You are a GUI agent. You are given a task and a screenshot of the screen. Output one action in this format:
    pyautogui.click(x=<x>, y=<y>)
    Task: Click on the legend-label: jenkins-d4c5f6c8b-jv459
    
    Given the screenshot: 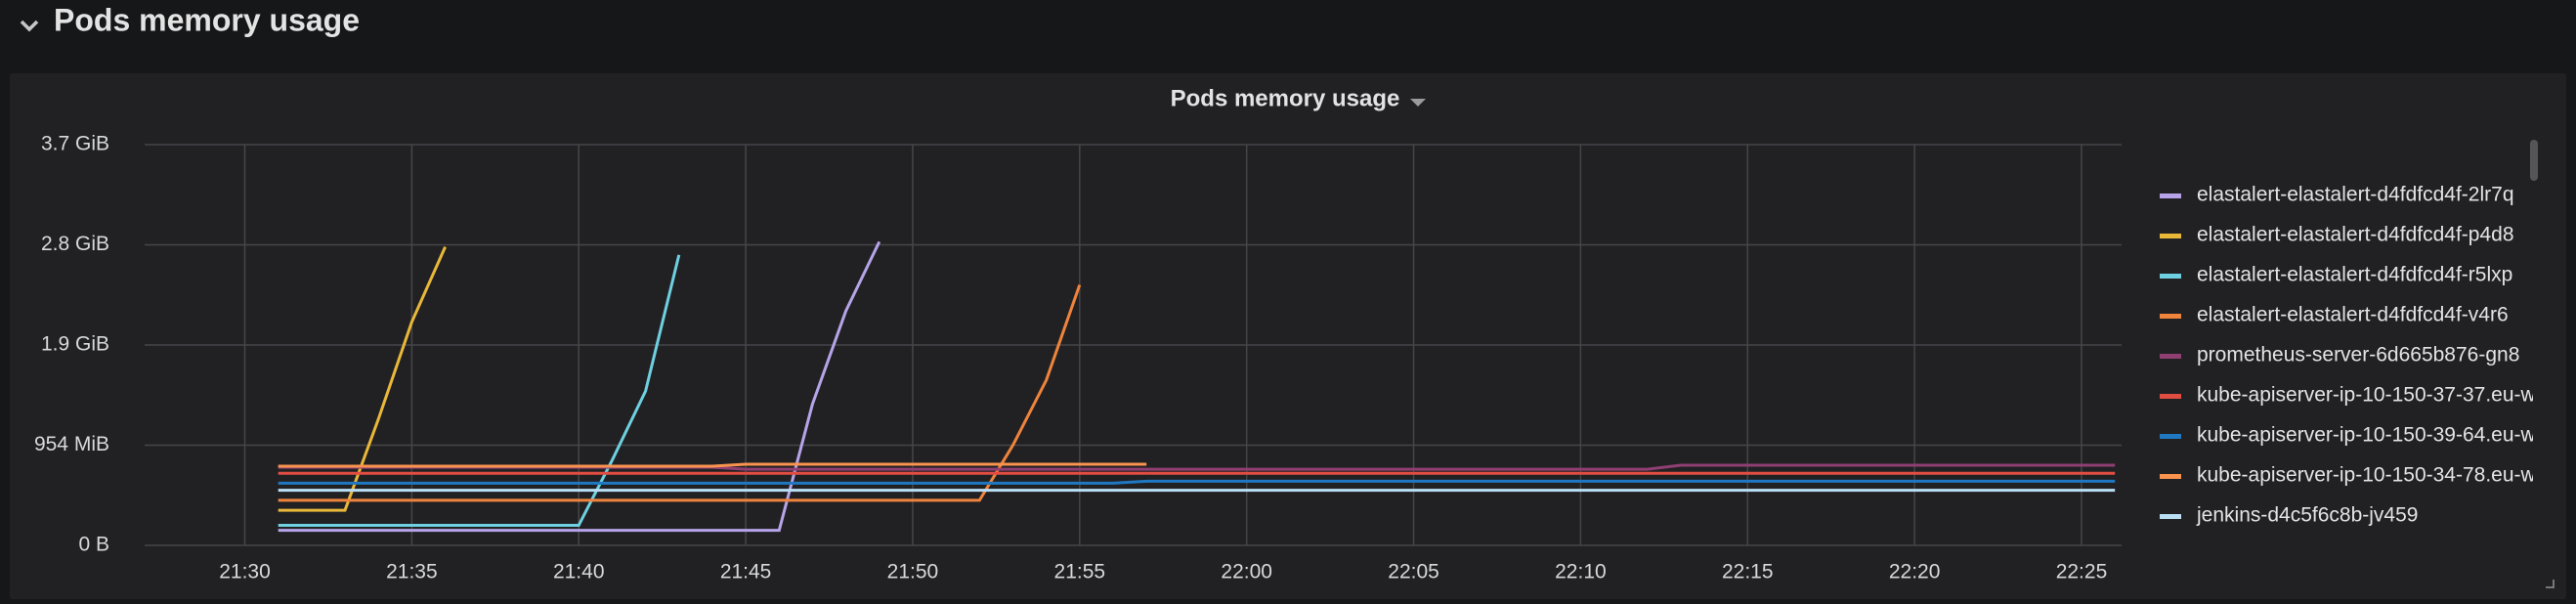 What is the action you would take?
    pyautogui.click(x=2307, y=516)
    